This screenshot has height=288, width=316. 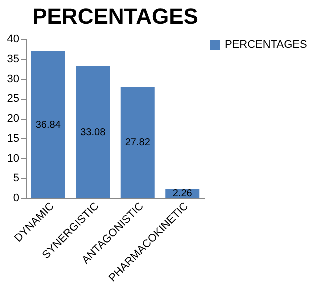 I want to click on y-tick-label: 40, so click(x=13, y=40).